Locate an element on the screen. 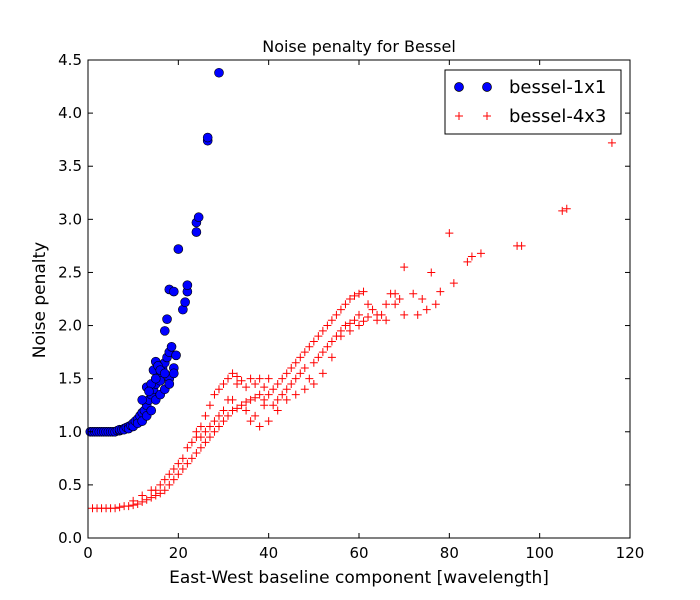 The height and width of the screenshot is (600, 700). y-tick-label: 2.5 is located at coordinates (70, 272).